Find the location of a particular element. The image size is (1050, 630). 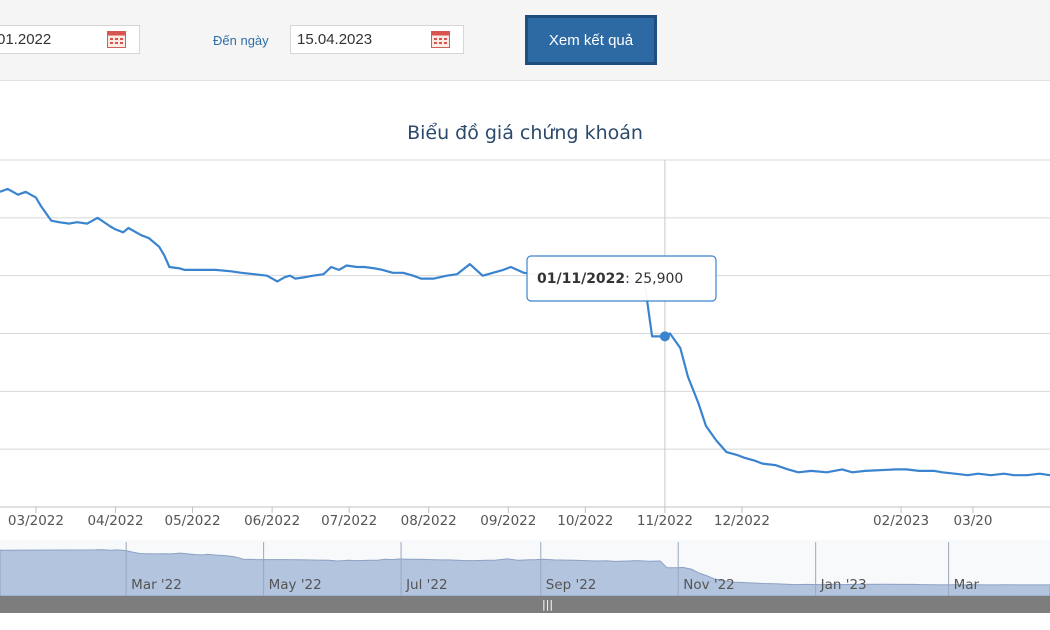

navigator-tick-label: Nov '22 is located at coordinates (709, 585).